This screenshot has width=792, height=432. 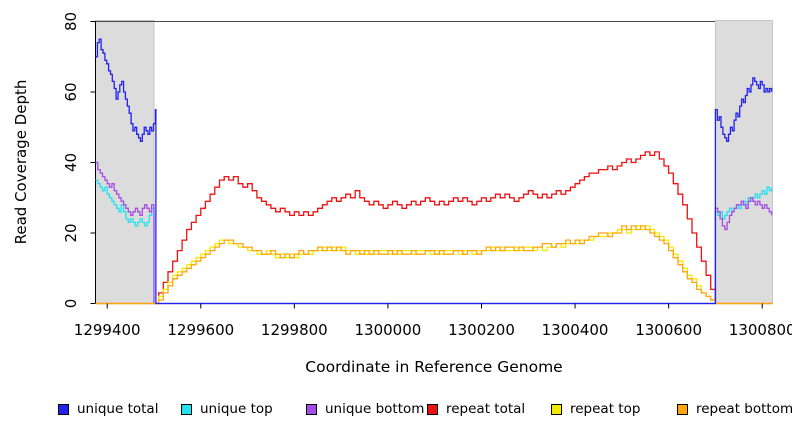 I want to click on legend-item-repeat-top: repeat top, so click(x=595, y=409).